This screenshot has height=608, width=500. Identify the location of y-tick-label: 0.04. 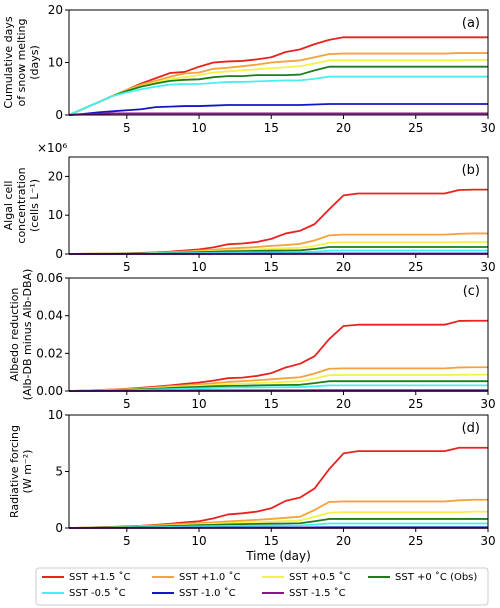
(49, 316).